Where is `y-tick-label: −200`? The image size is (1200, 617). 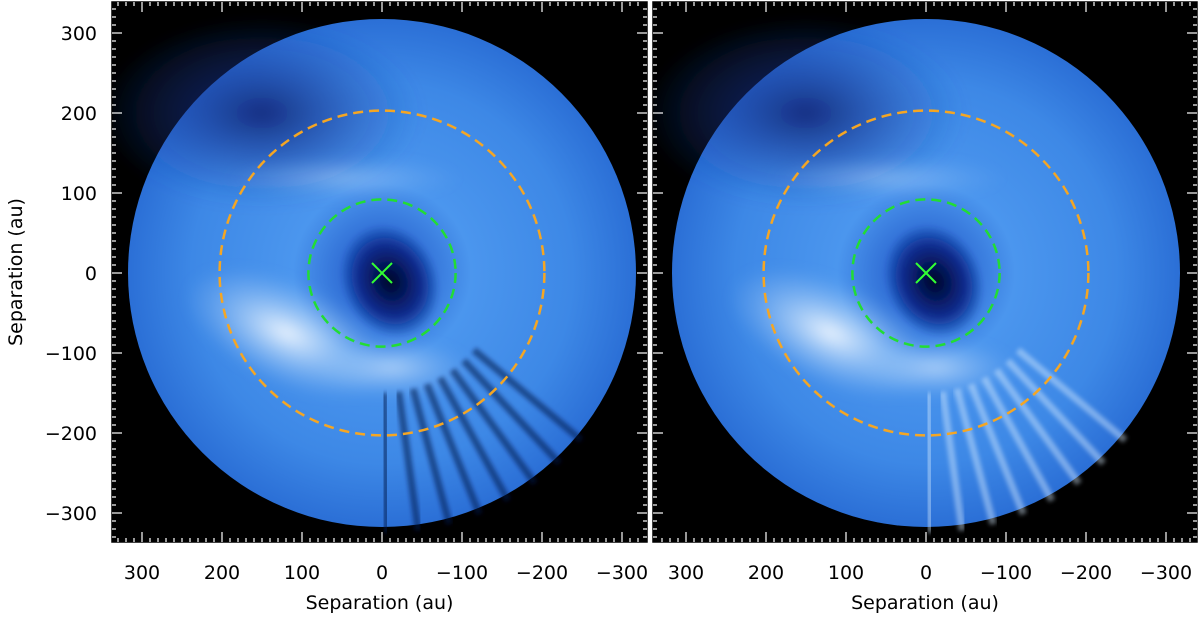 y-tick-label: −200 is located at coordinates (71, 434).